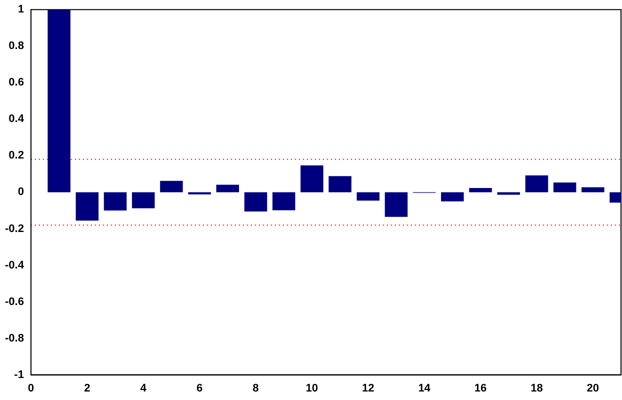 This screenshot has height=400, width=622. What do you see at coordinates (14, 265) in the screenshot?
I see `y-tick-label: -0.4` at bounding box center [14, 265].